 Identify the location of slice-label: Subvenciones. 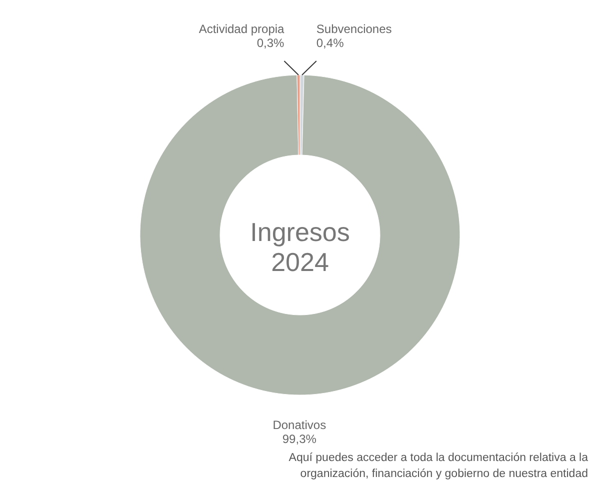
(354, 29).